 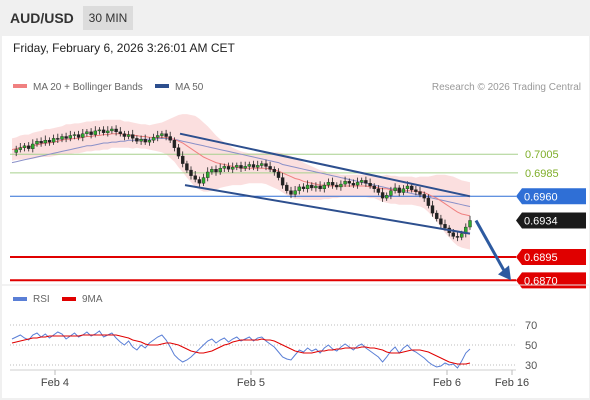 What do you see at coordinates (273, 346) in the screenshot?
I see `rsi-grid: 70 50 30` at bounding box center [273, 346].